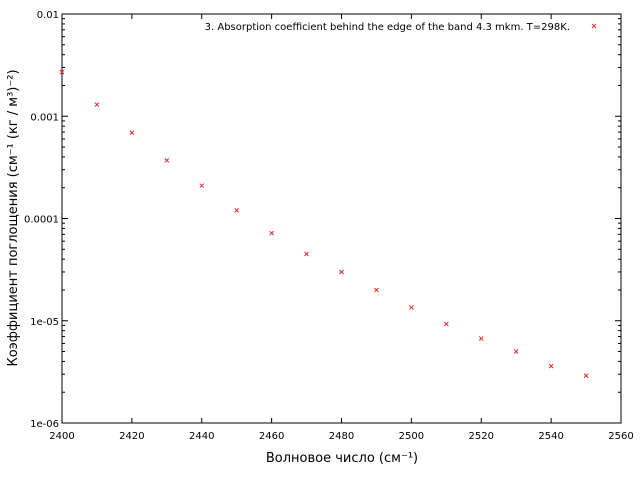 This screenshot has height=480, width=640. Describe the element at coordinates (271, 436) in the screenshot. I see `x-tick-label: 2460` at that location.